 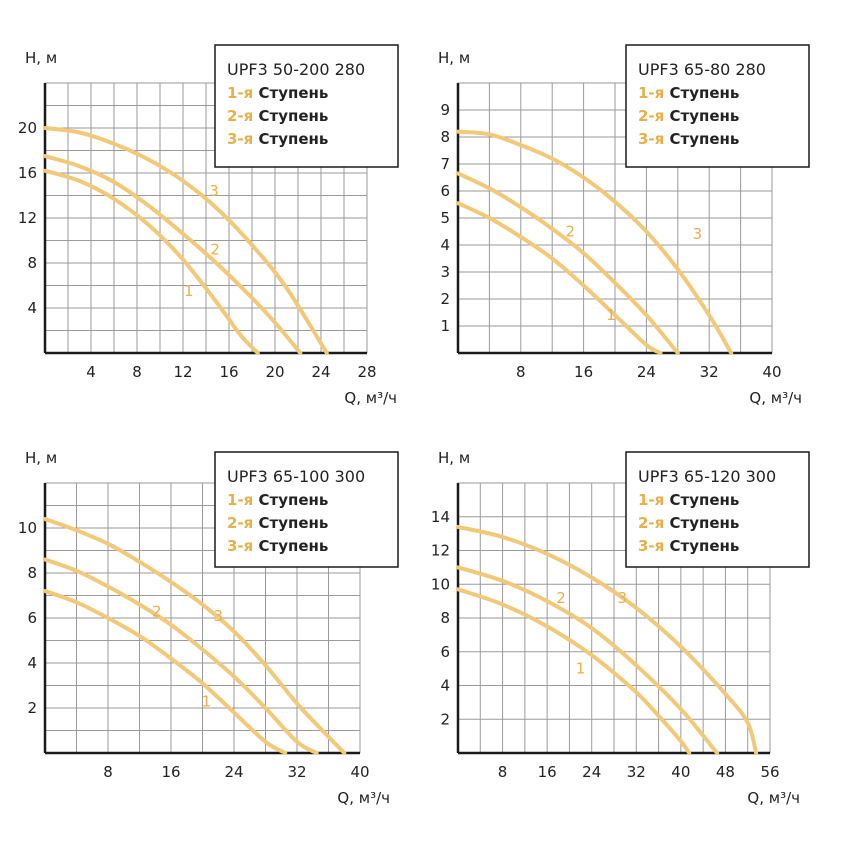 What do you see at coordinates (445, 164) in the screenshot?
I see `y-tick-label: 7` at bounding box center [445, 164].